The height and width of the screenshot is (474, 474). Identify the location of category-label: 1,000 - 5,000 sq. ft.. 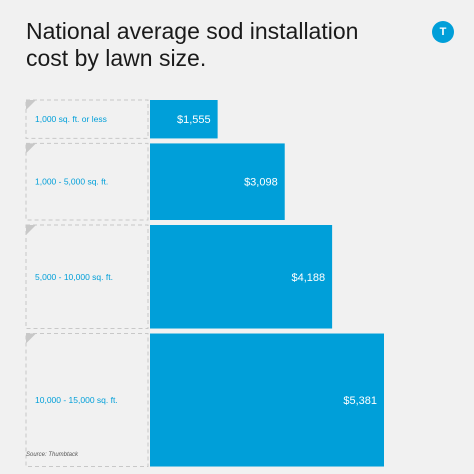
(71, 182).